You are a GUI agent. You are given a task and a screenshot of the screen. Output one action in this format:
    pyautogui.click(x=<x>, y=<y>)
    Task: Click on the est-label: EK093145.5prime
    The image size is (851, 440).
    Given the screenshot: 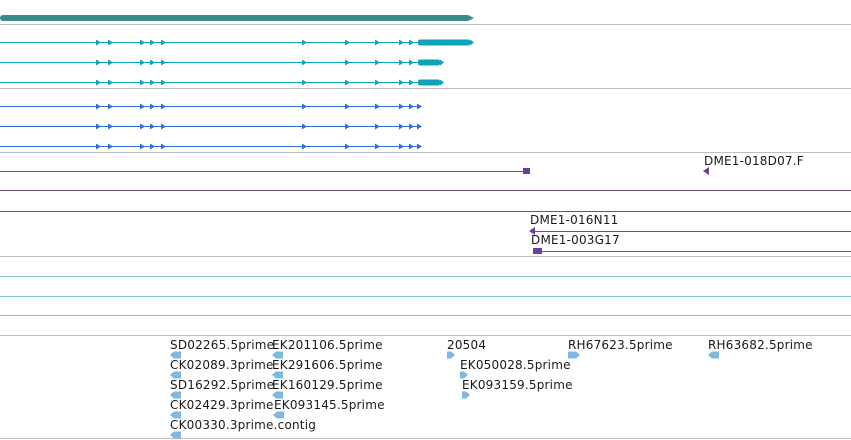 What is the action you would take?
    pyautogui.click(x=329, y=405)
    